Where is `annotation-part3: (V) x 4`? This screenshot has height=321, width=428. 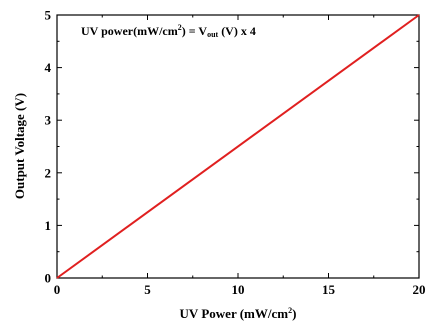 annotation-part3: (V) x 4 is located at coordinates (237, 31).